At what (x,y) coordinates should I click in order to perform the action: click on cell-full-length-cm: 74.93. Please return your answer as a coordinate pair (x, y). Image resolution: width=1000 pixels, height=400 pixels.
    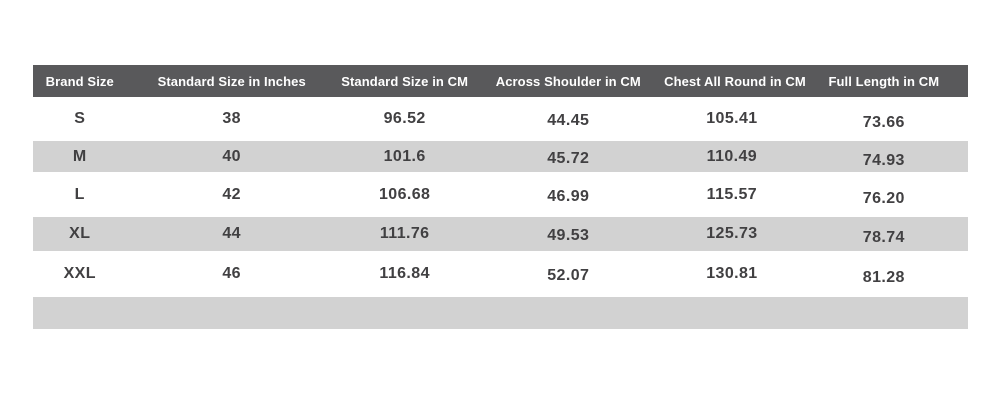
    Looking at the image, I should click on (883, 160).